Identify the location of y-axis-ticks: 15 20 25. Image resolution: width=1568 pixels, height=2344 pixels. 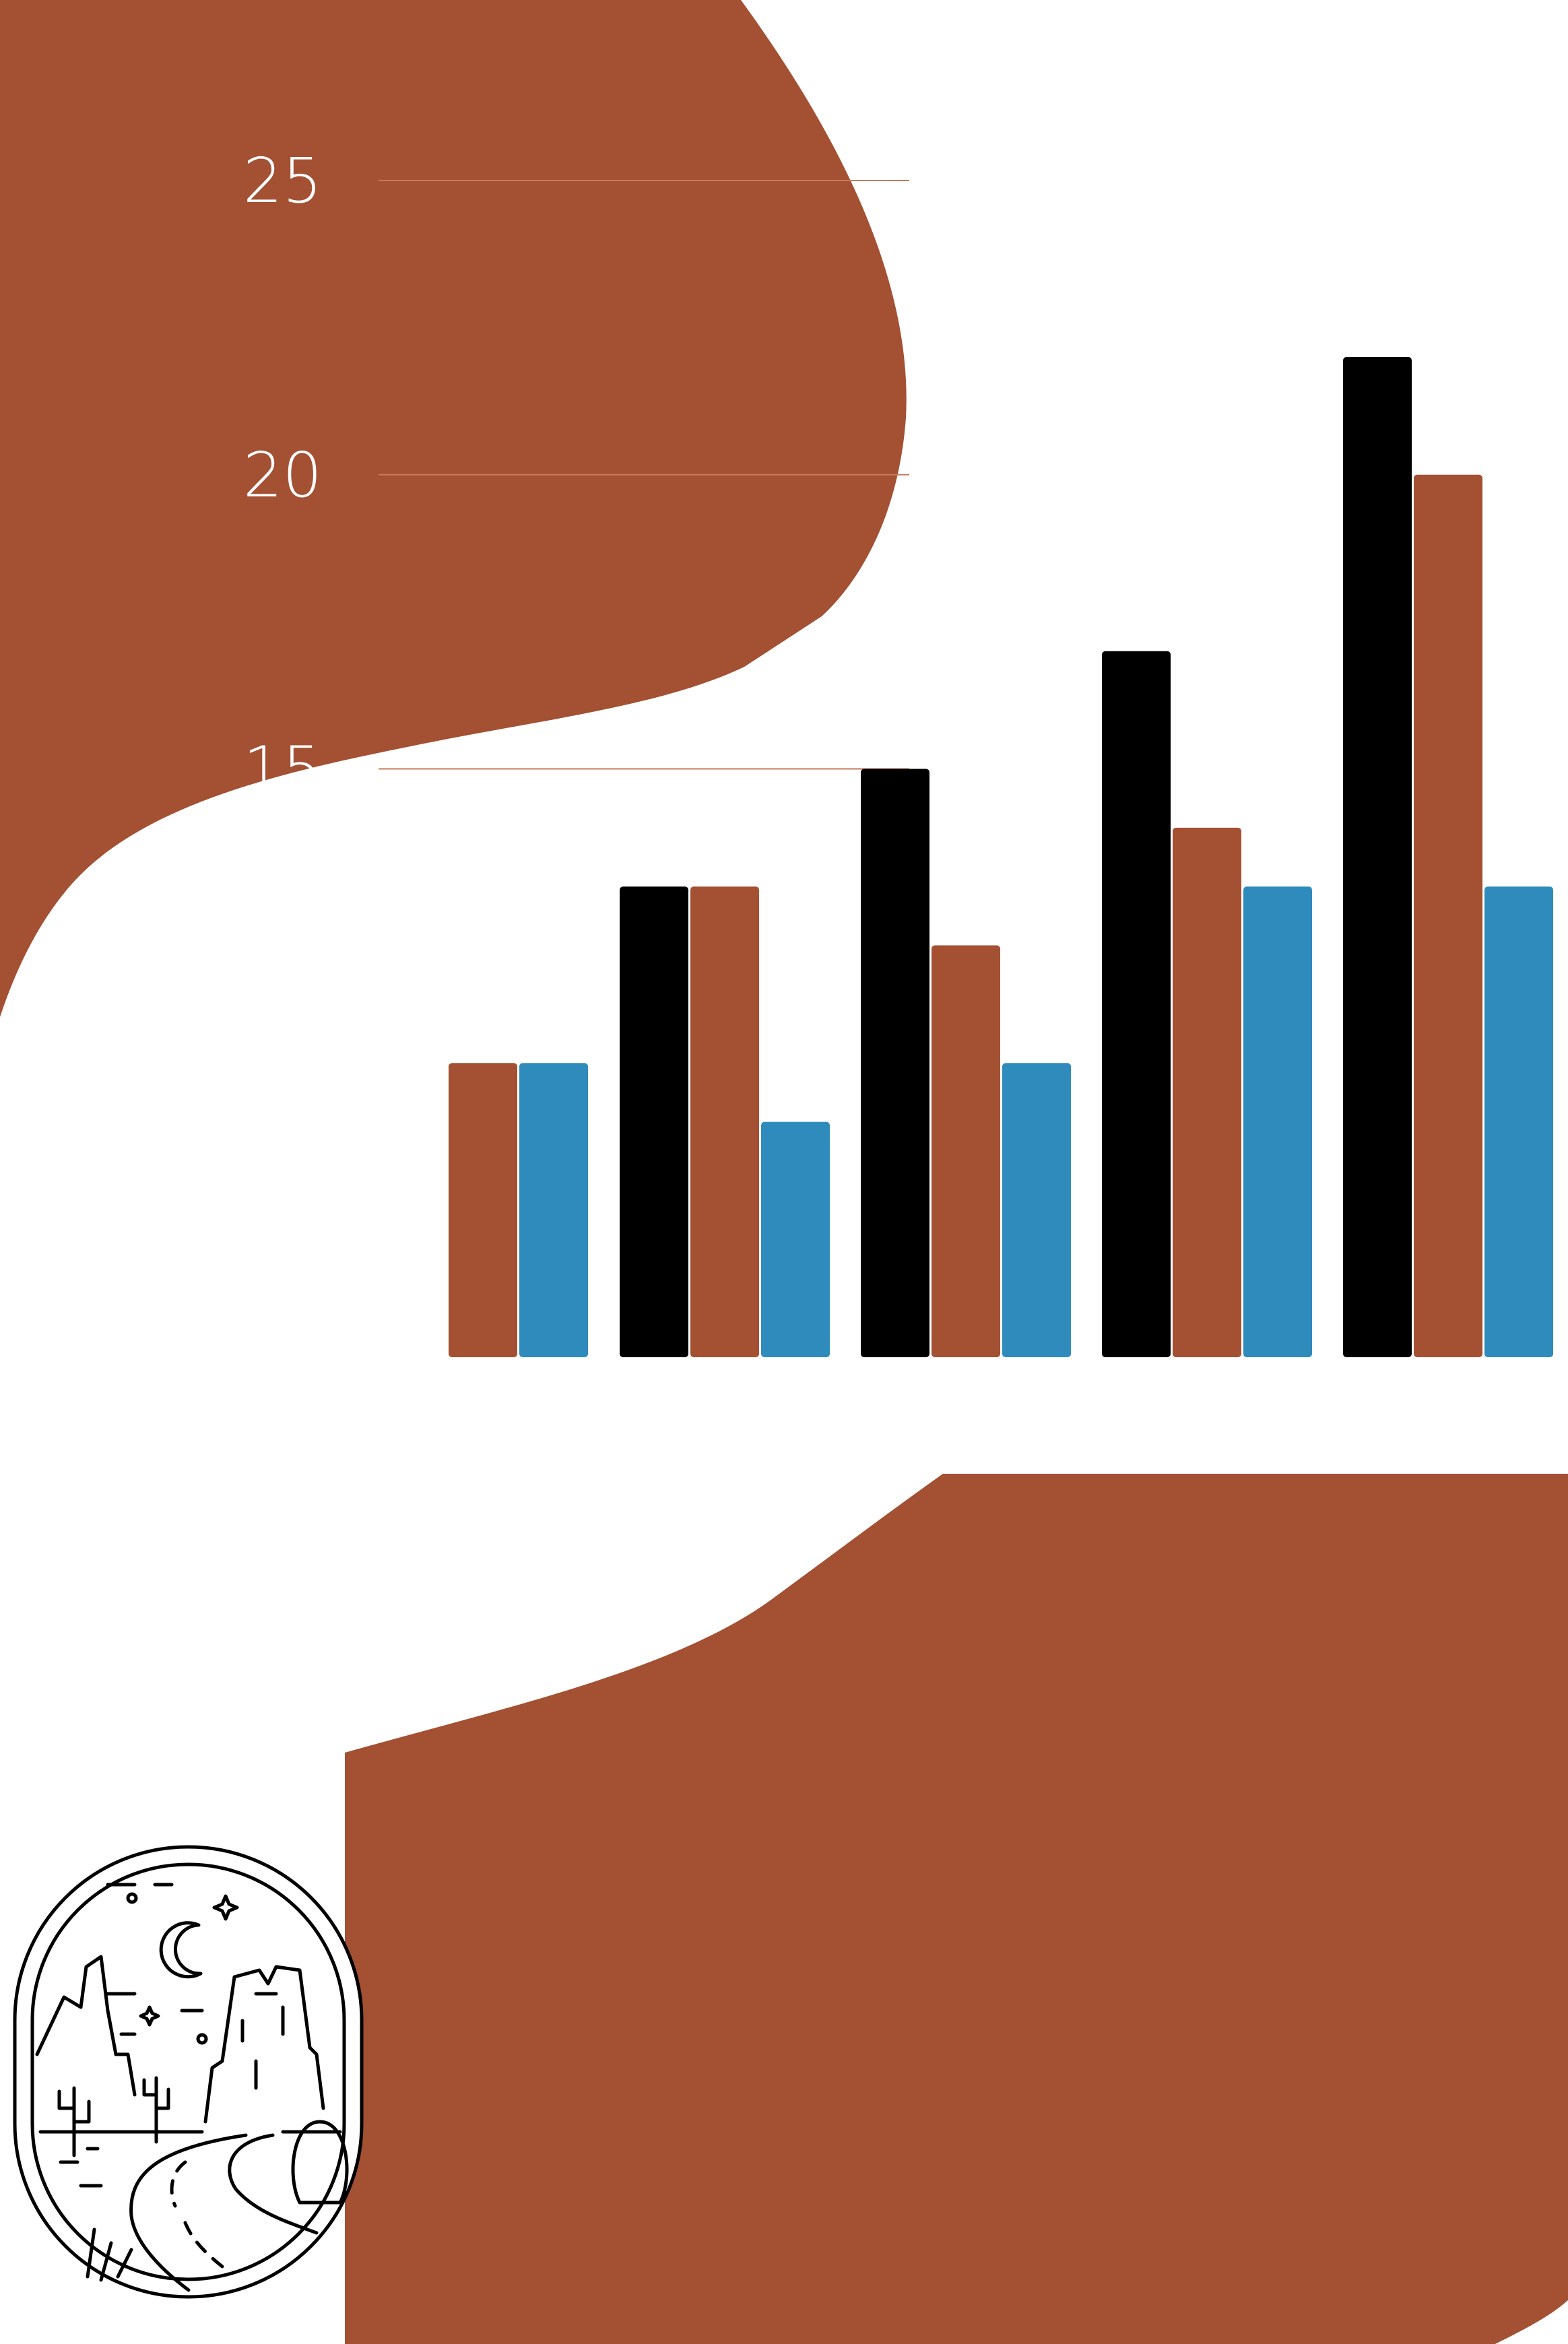
(282, 475).